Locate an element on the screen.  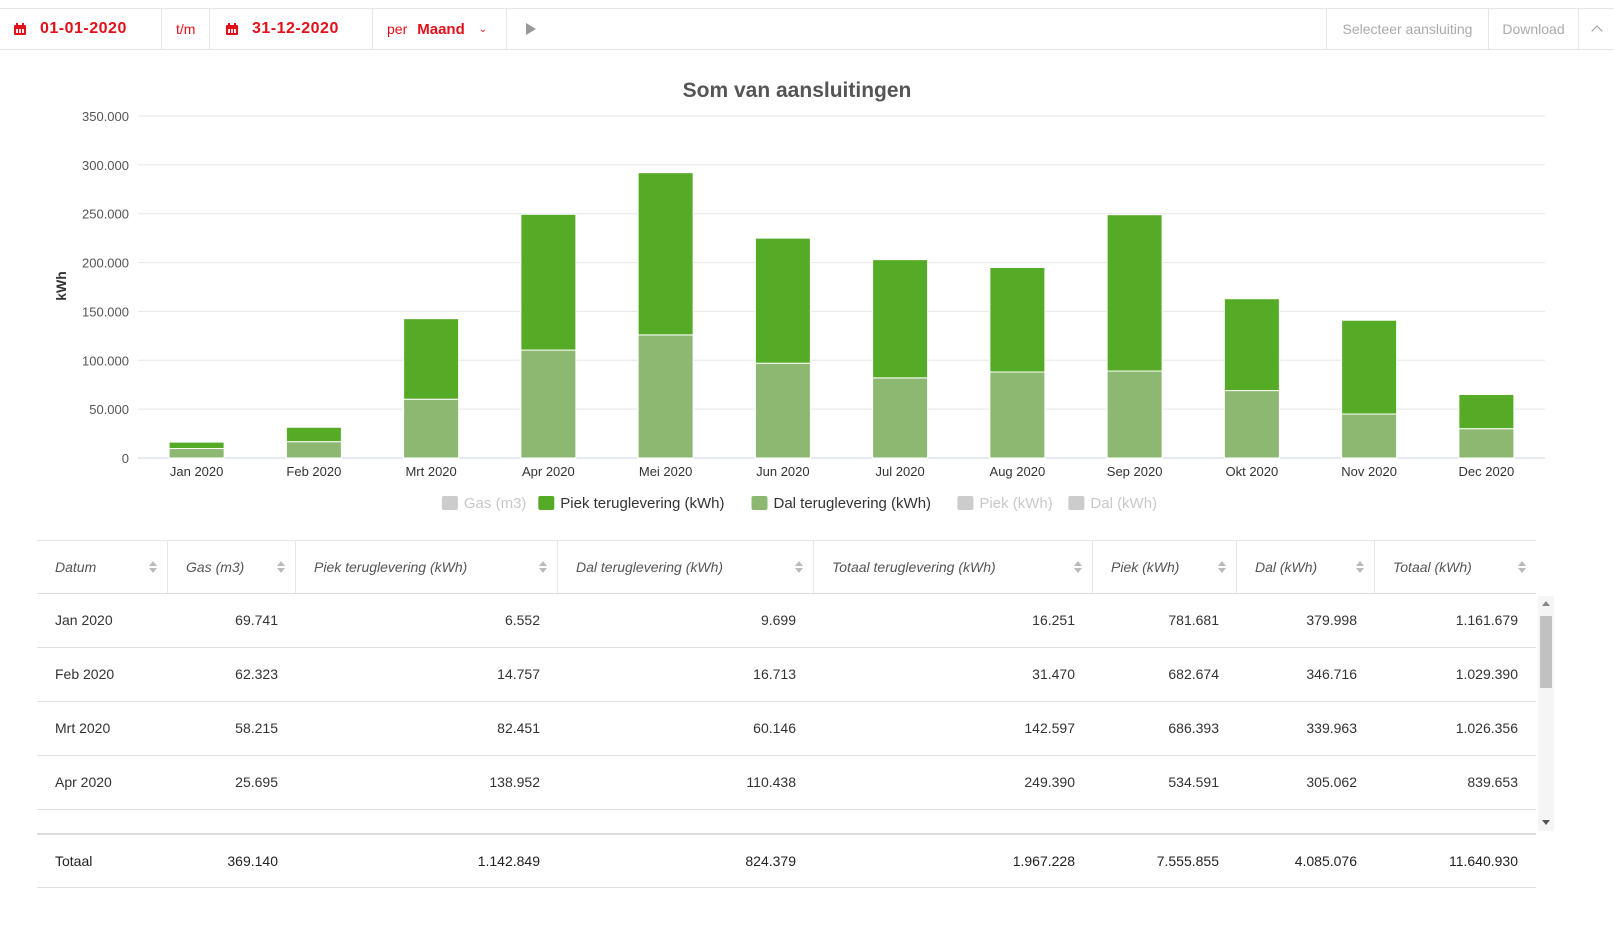
table-cell: 9.699 is located at coordinates (778, 620).